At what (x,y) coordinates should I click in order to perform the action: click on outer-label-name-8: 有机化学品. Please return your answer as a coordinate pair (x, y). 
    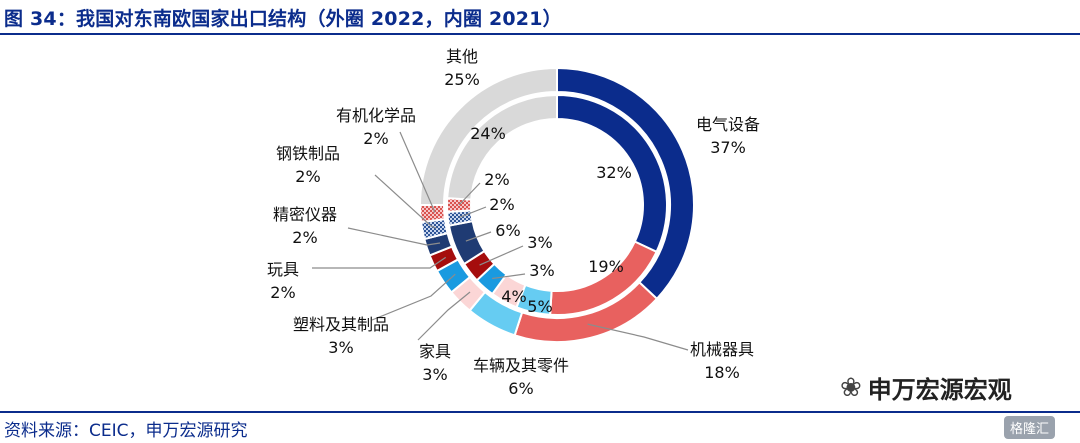
    Looking at the image, I should click on (376, 115).